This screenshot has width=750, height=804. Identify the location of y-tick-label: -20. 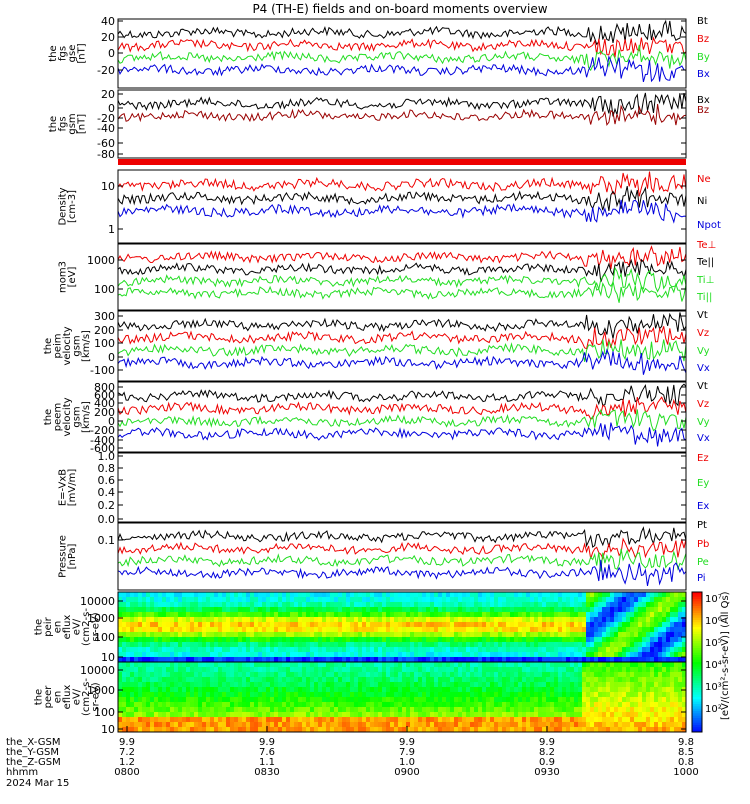
(106, 118).